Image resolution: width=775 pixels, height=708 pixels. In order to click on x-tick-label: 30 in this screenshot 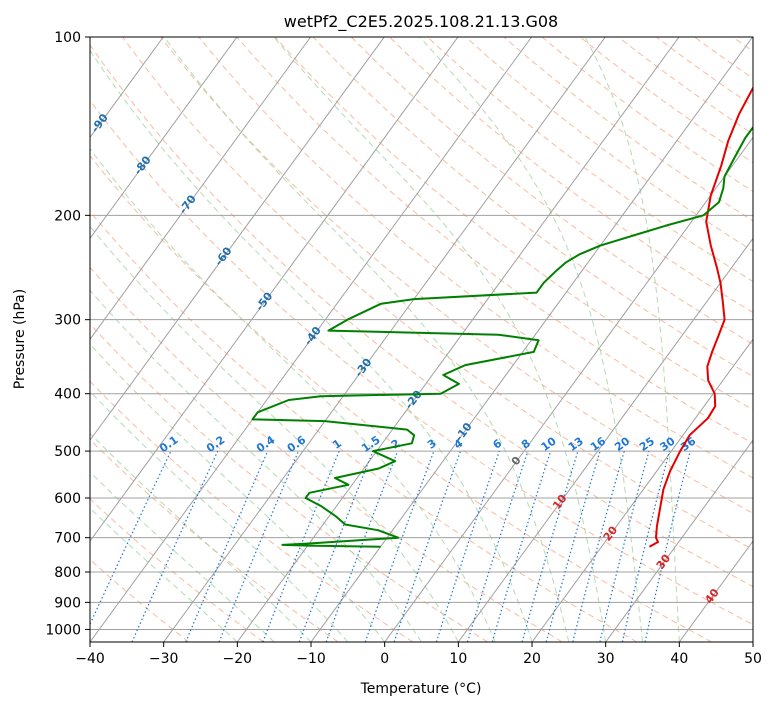, I will do `click(606, 659)`.